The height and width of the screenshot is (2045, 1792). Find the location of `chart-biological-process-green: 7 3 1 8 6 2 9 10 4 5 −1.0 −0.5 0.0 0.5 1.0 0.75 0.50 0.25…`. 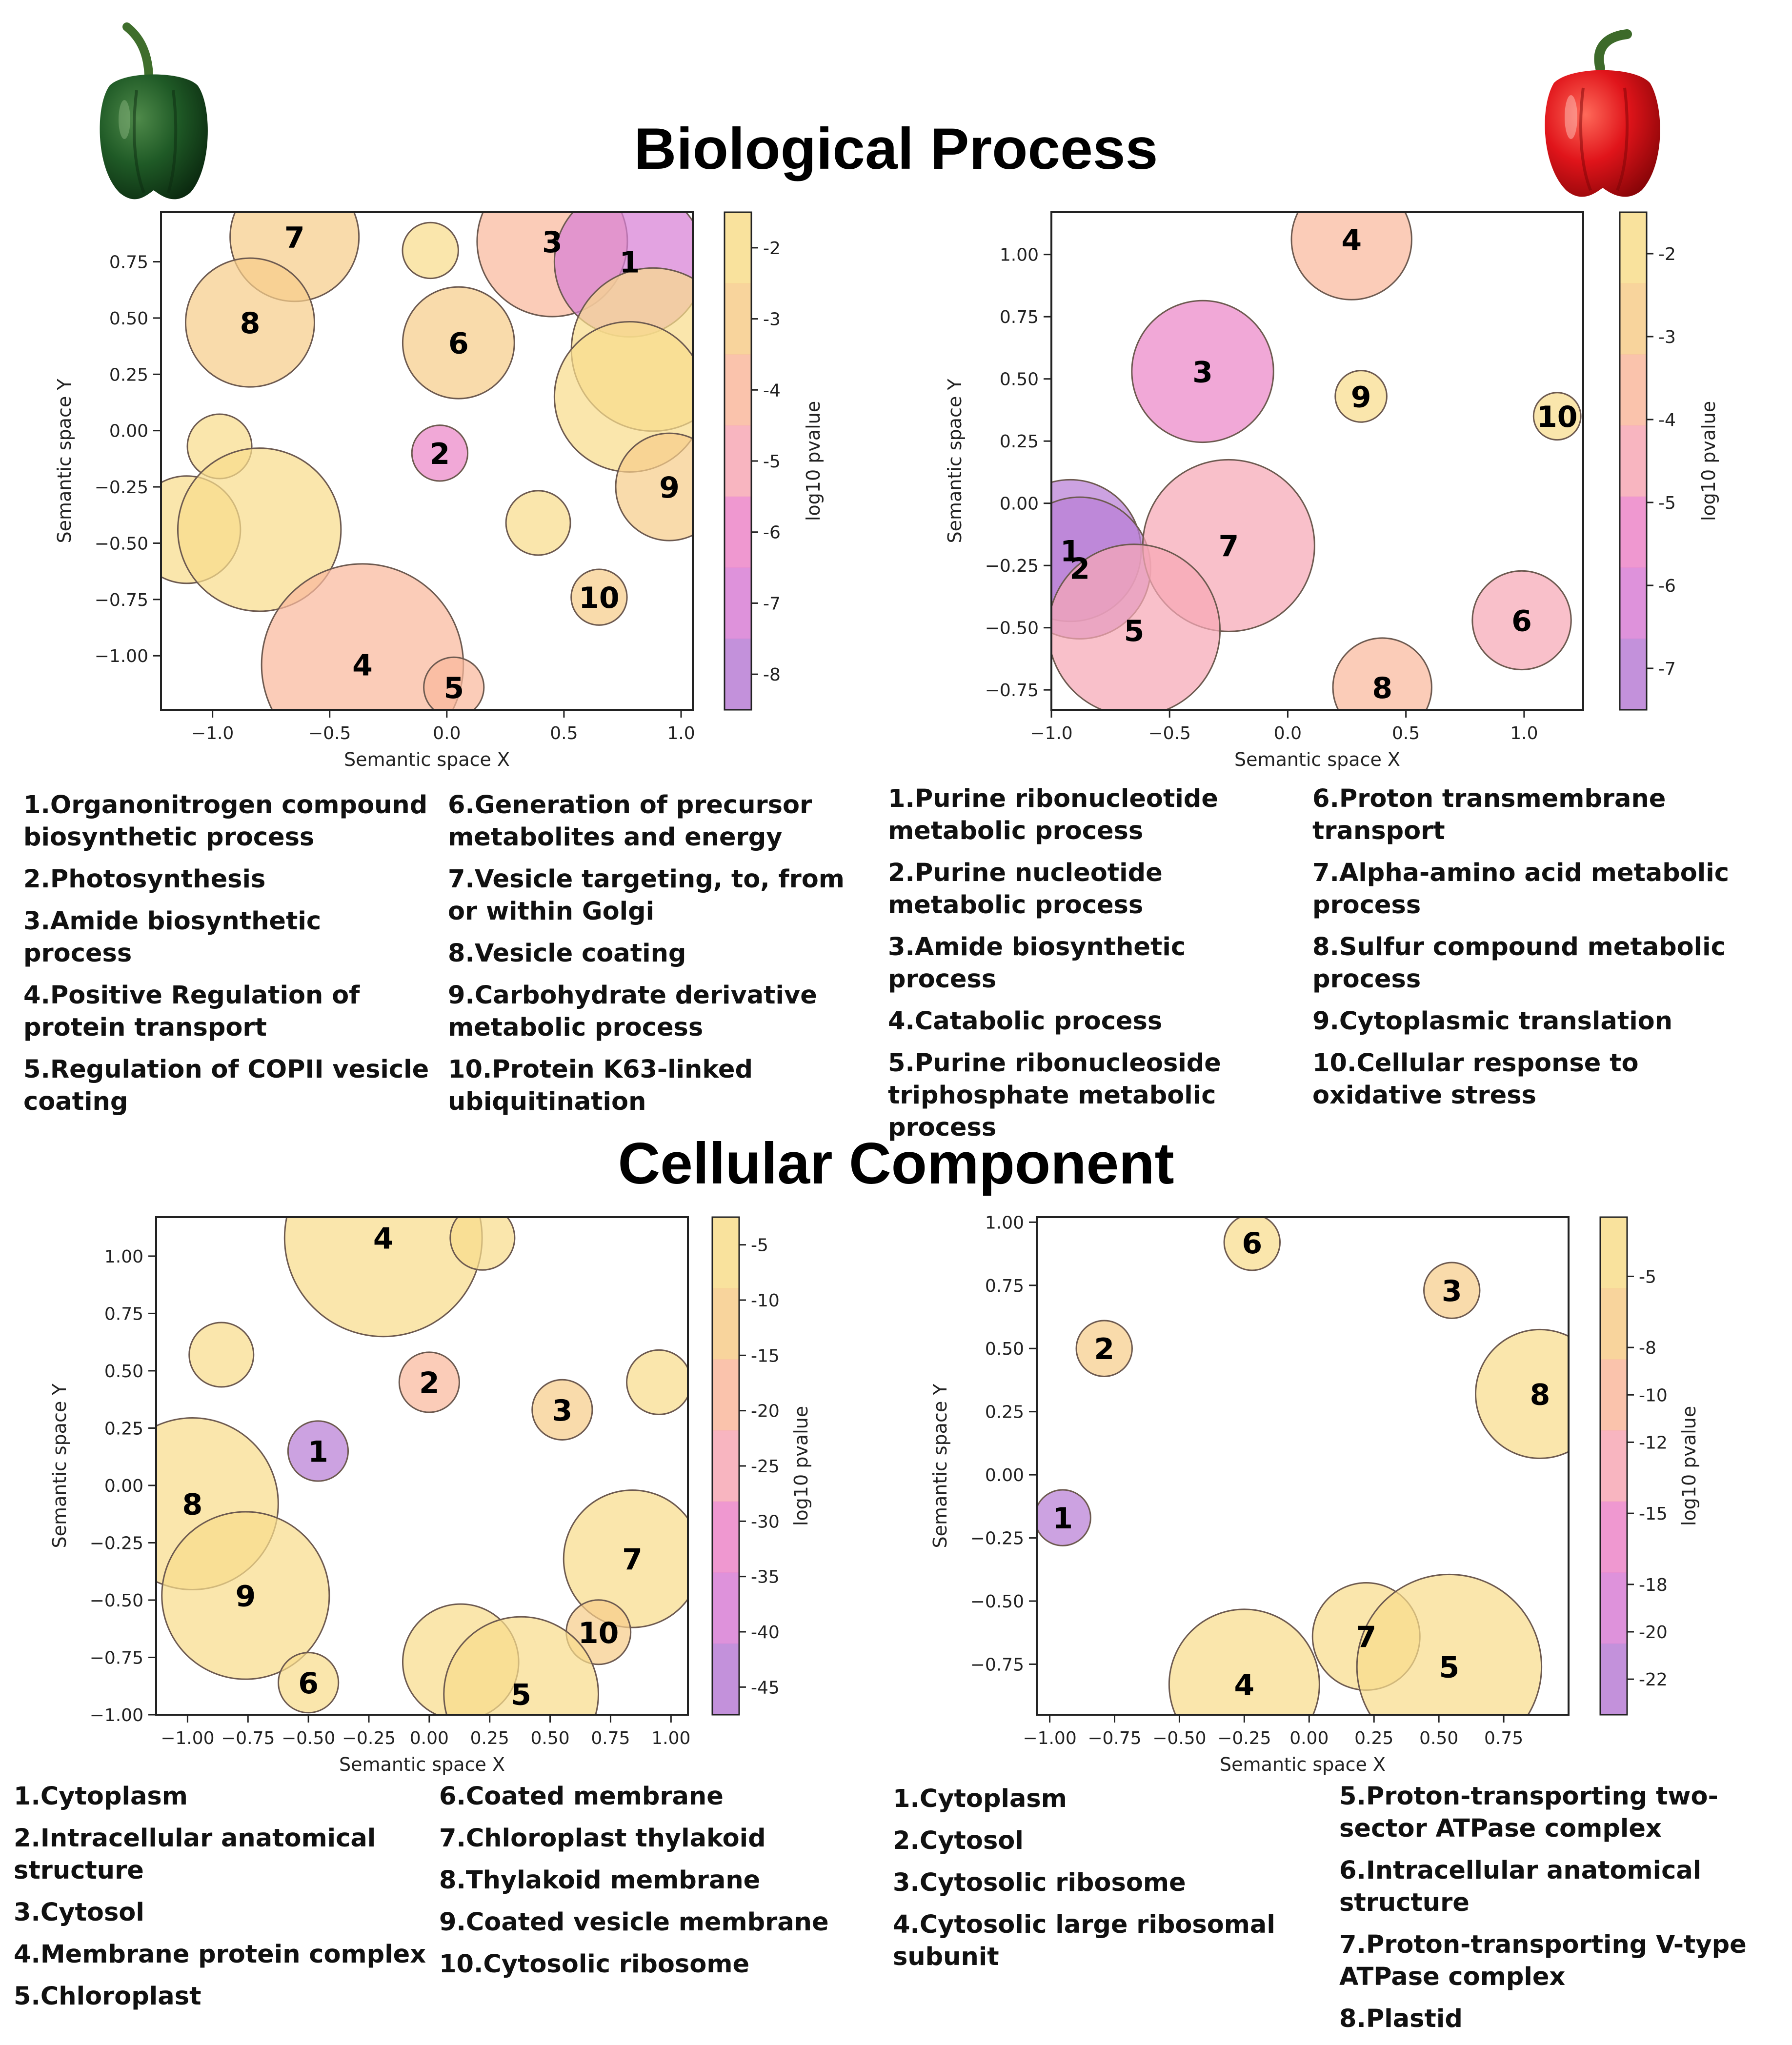

chart-biological-process-green: 7 3 1 8 6 2 9 10 4 5 −1.0 −0.5 0.0 0.5 1.0 0.75 0.50 0.25… is located at coordinates (439, 490).